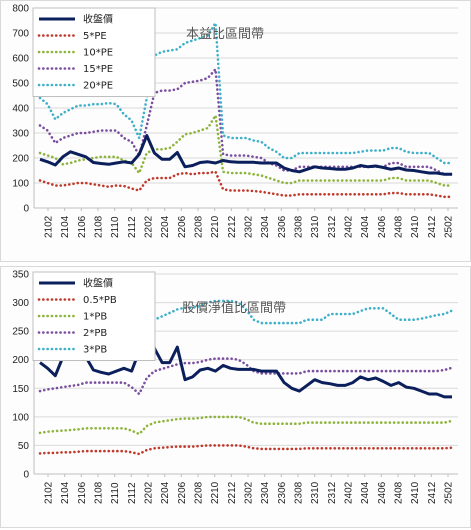  Describe the element at coordinates (98, 69) in the screenshot. I see `legend-label: 15*PE` at that location.